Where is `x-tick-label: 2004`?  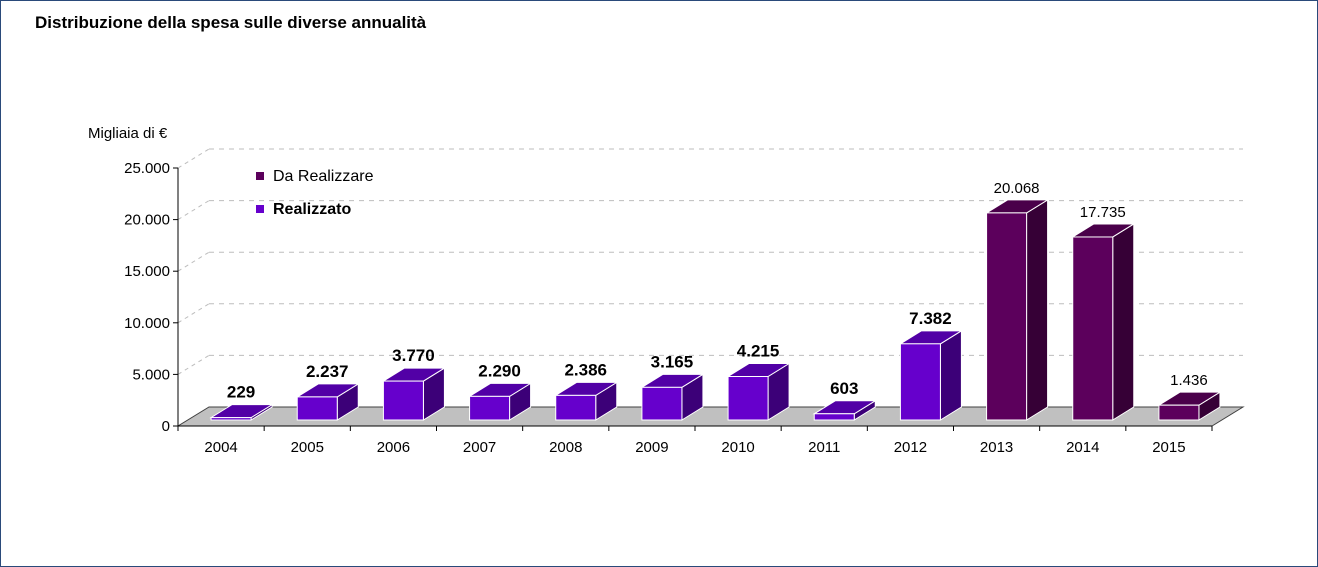
x-tick-label: 2004 is located at coordinates (220, 447).